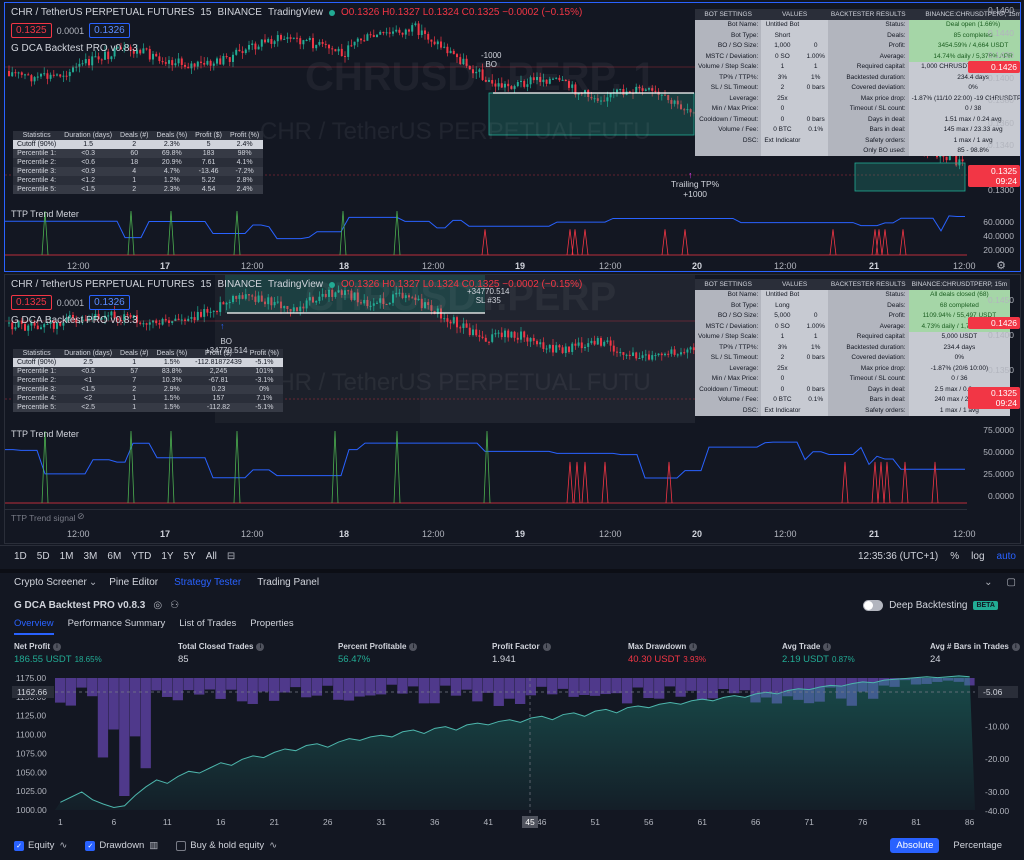 The width and height of the screenshot is (1024, 860). Describe the element at coordinates (34, 626) in the screenshot. I see `subtab-overview: Overview` at that location.